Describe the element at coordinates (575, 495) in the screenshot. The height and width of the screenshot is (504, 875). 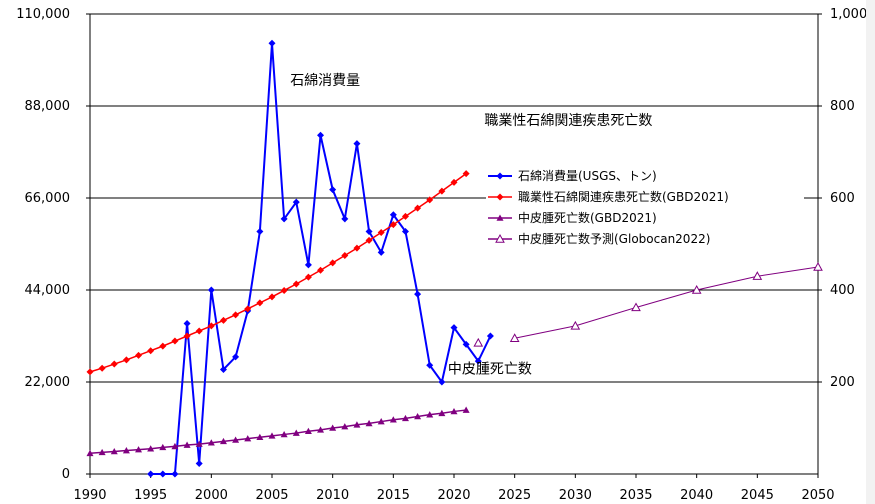
I see `x-tick-label: 2030` at that location.